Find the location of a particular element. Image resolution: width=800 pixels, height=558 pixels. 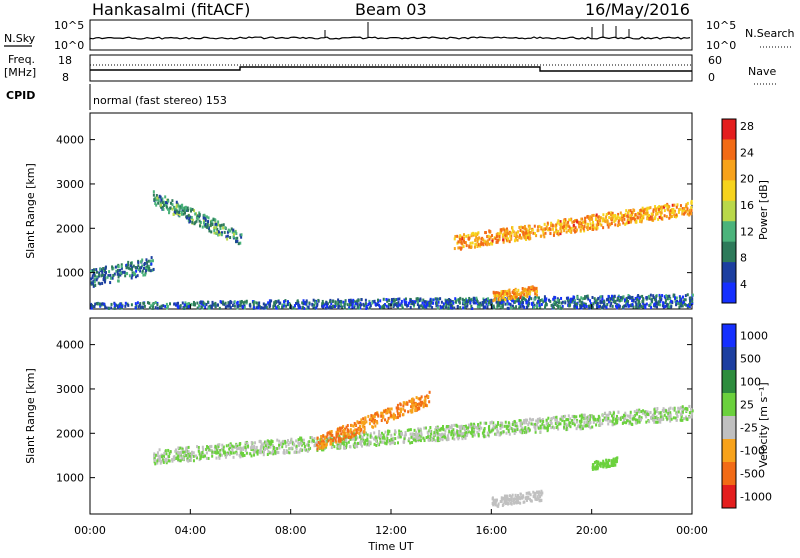

velocity-ytick-label: 2000 is located at coordinates (70, 433).